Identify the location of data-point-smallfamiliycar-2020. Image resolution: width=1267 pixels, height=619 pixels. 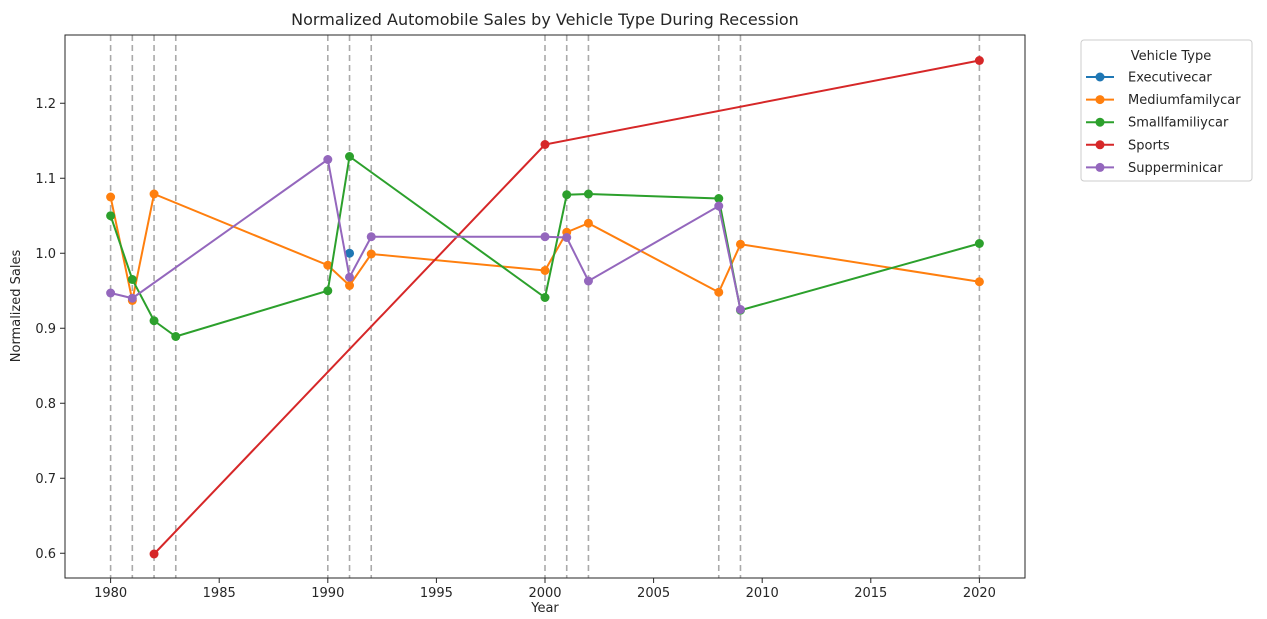
(979, 243).